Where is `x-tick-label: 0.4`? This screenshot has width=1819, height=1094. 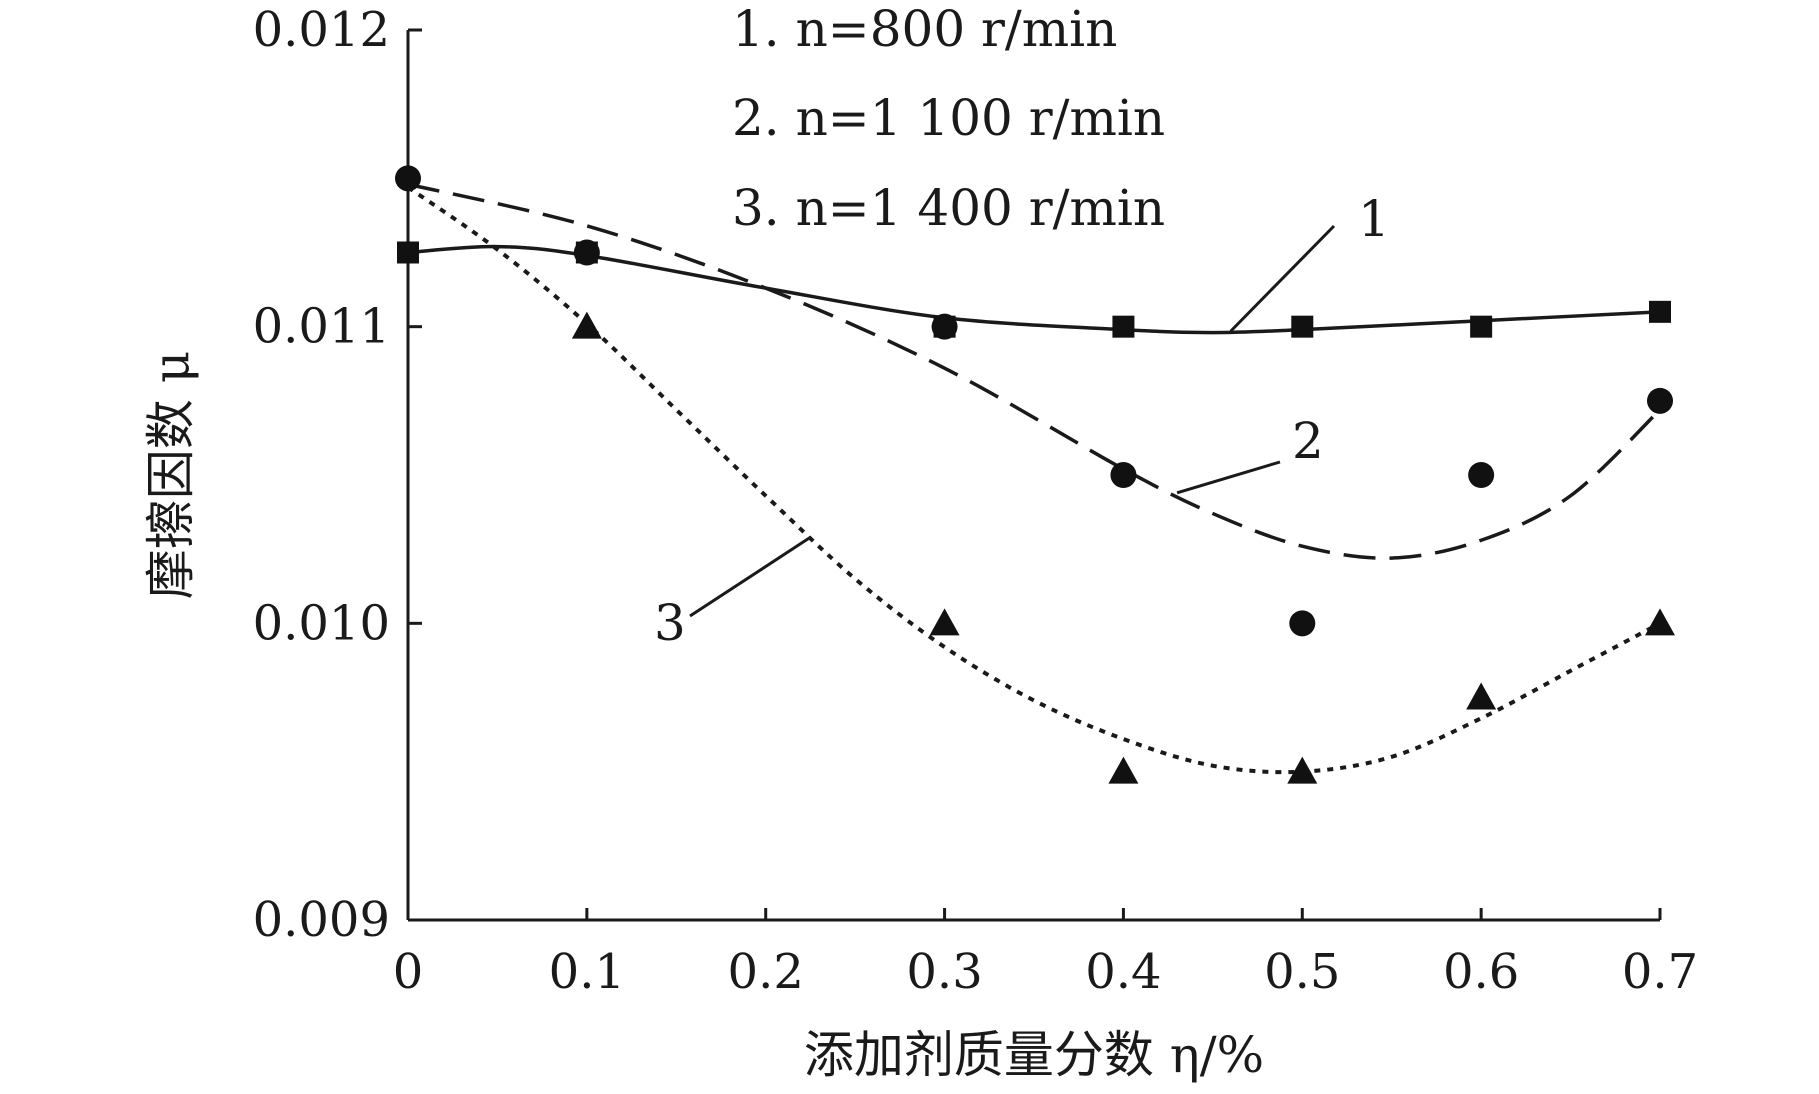
x-tick-label: 0.4 is located at coordinates (1123, 972).